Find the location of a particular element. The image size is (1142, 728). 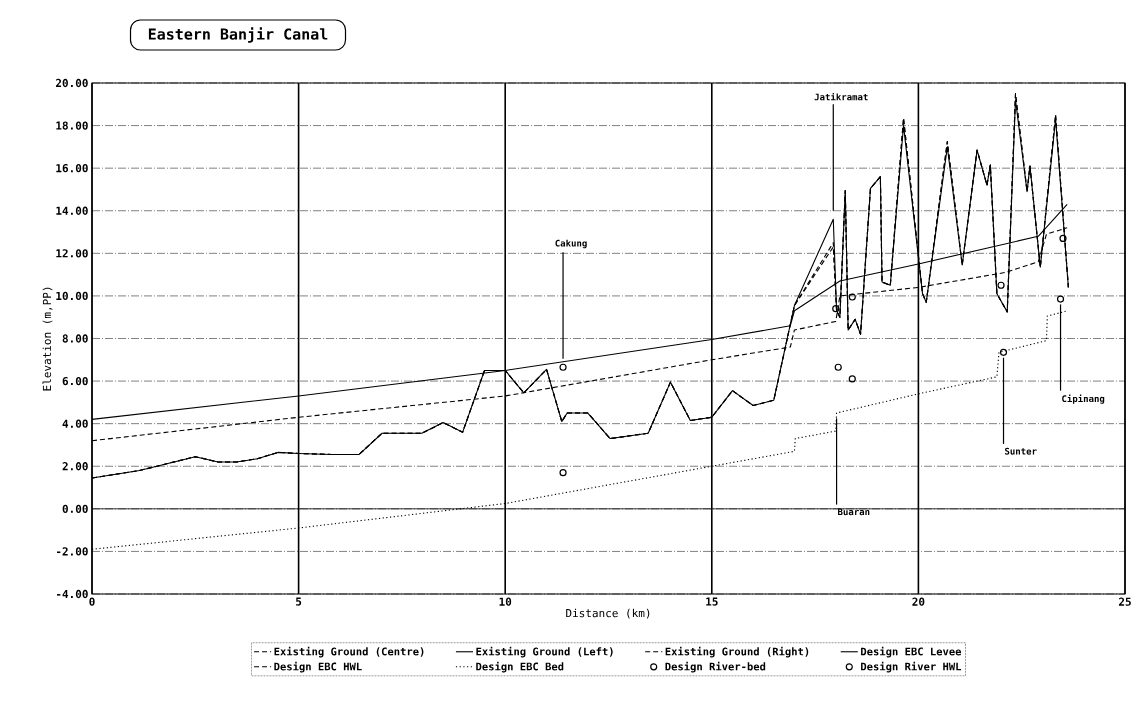

y-tick-label: 12.00 is located at coordinates (72, 253).